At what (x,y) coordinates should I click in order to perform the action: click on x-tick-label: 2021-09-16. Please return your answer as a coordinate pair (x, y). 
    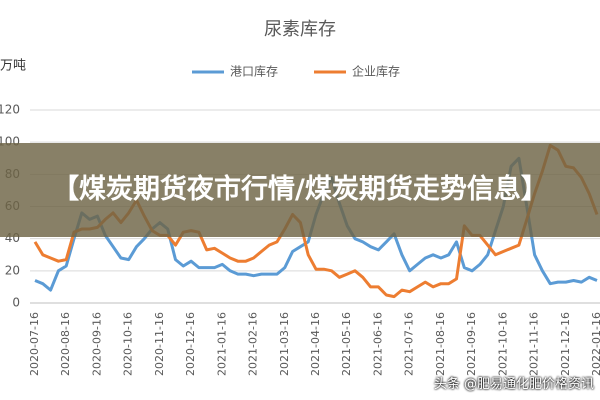
    Looking at the image, I should click on (471, 344).